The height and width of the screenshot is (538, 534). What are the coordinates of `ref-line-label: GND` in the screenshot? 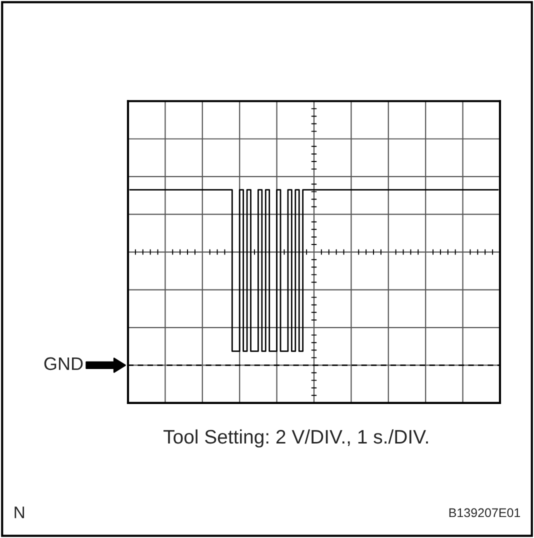 It's located at (63, 363).